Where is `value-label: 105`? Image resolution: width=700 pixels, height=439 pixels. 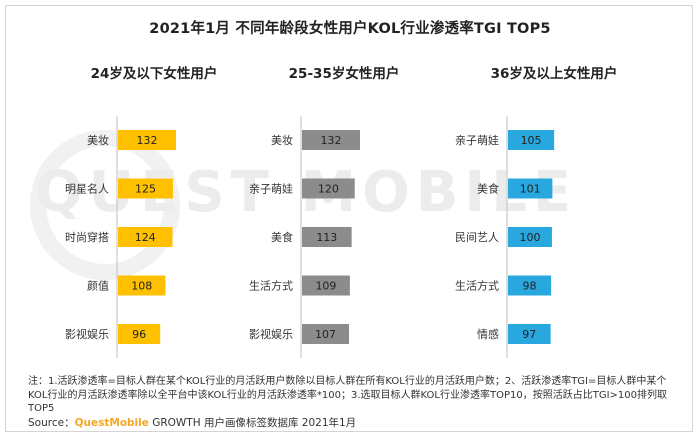 value-label: 105 is located at coordinates (531, 140).